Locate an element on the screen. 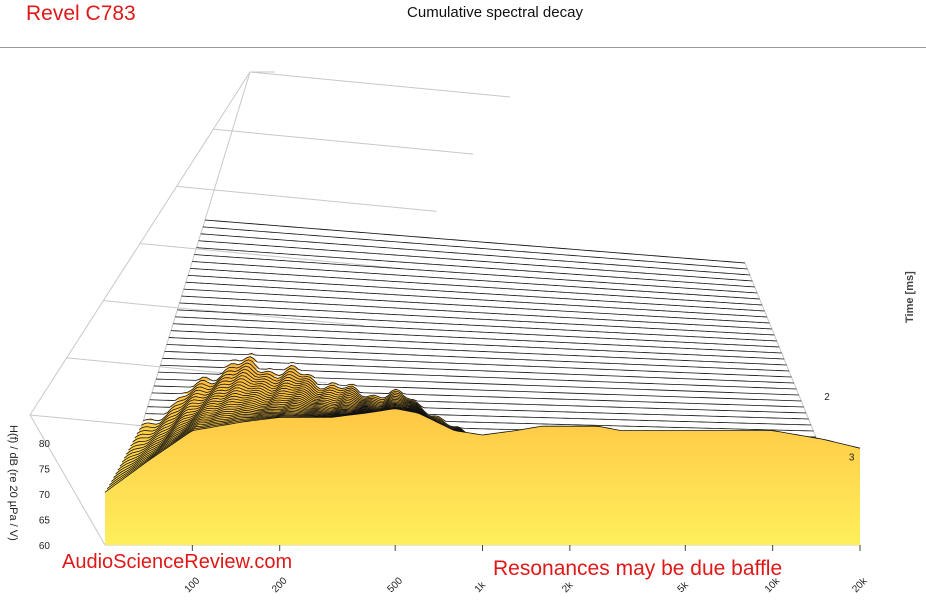  decay-slice-fill is located at coordinates (479, 406).